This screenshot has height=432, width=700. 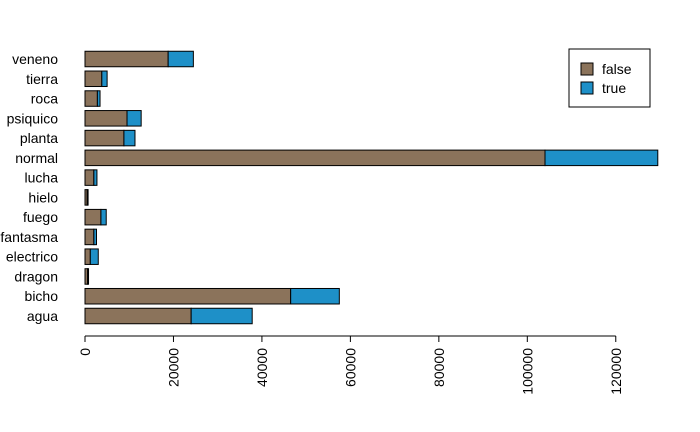 I want to click on legend-label-false: false, so click(x=617, y=69).